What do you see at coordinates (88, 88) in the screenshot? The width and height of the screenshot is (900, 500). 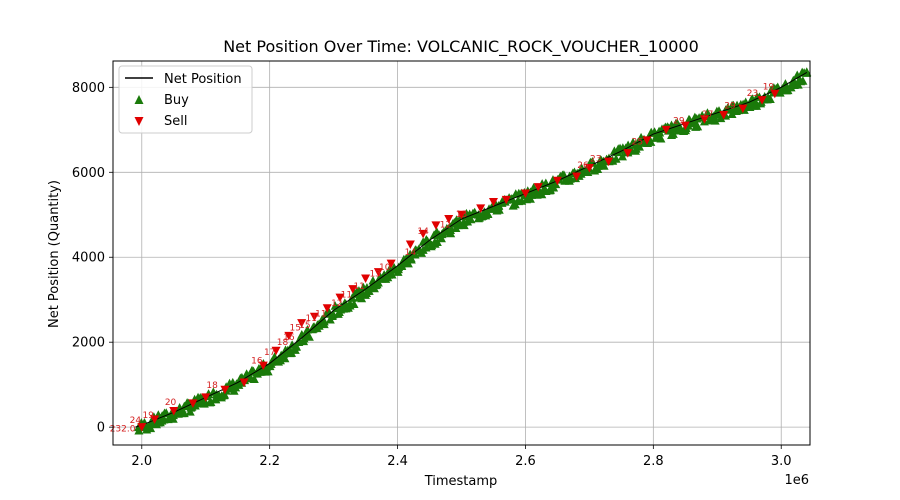 I see `y-tick-label: 8000` at bounding box center [88, 88].